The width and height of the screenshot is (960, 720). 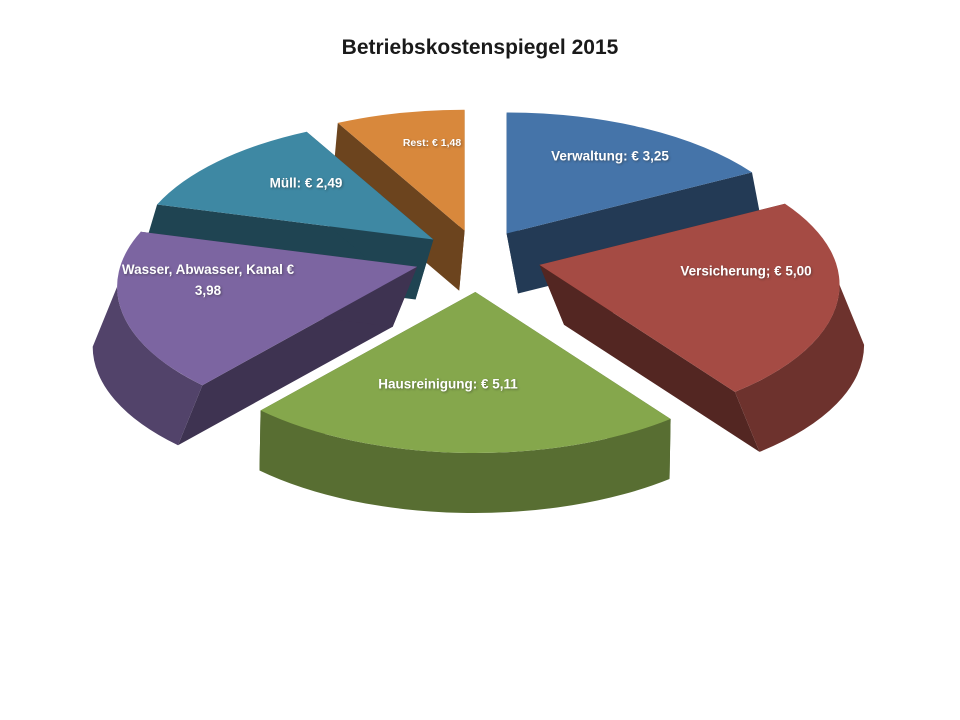 I want to click on pie-slice-versicherung, so click(x=702, y=327).